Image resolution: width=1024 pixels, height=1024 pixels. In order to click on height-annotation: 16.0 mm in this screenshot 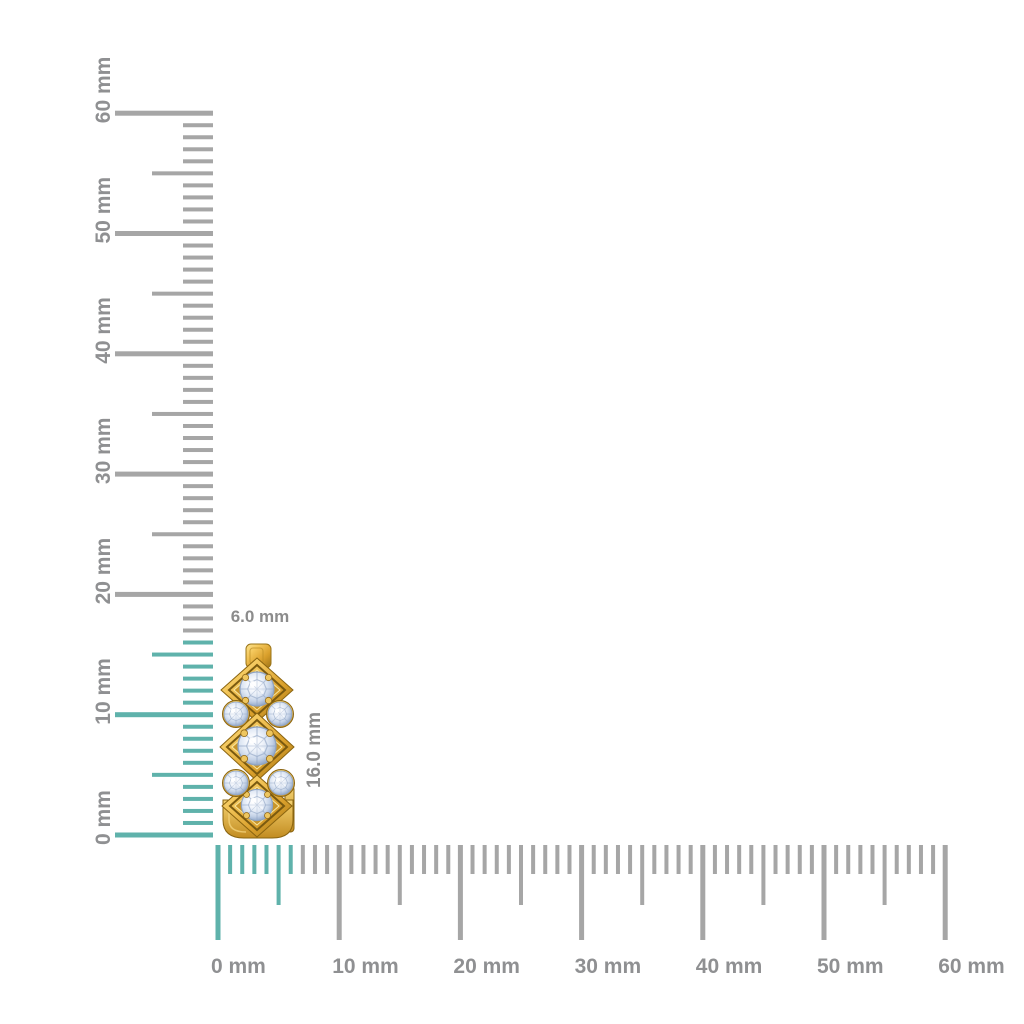, I will do `click(314, 750)`.